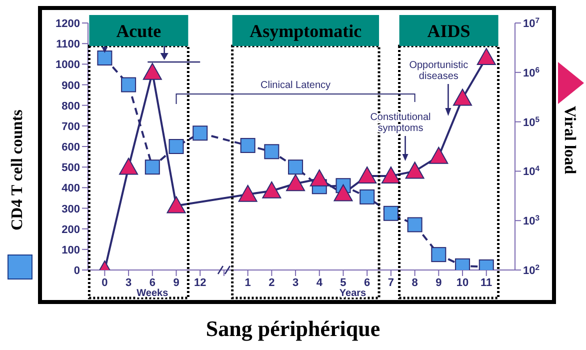  I want to click on y-tick-label: 300, so click(71, 209).